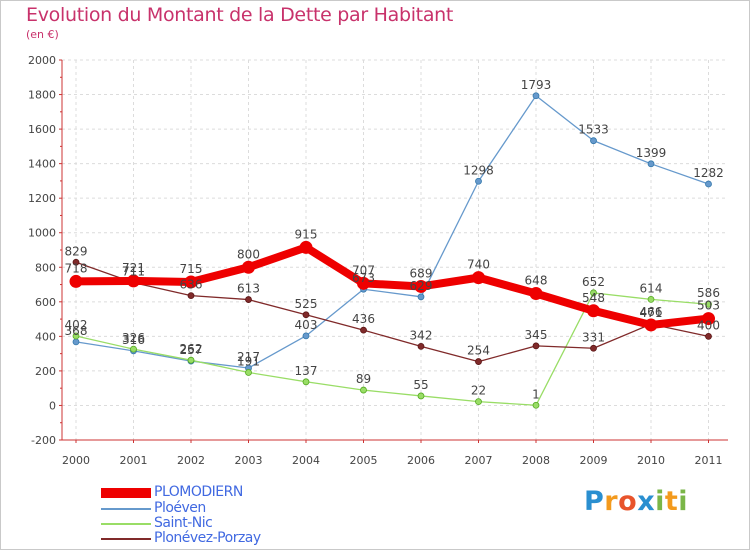 This screenshot has height=550, width=750. I want to click on y-tick-label: 400, so click(45, 336).